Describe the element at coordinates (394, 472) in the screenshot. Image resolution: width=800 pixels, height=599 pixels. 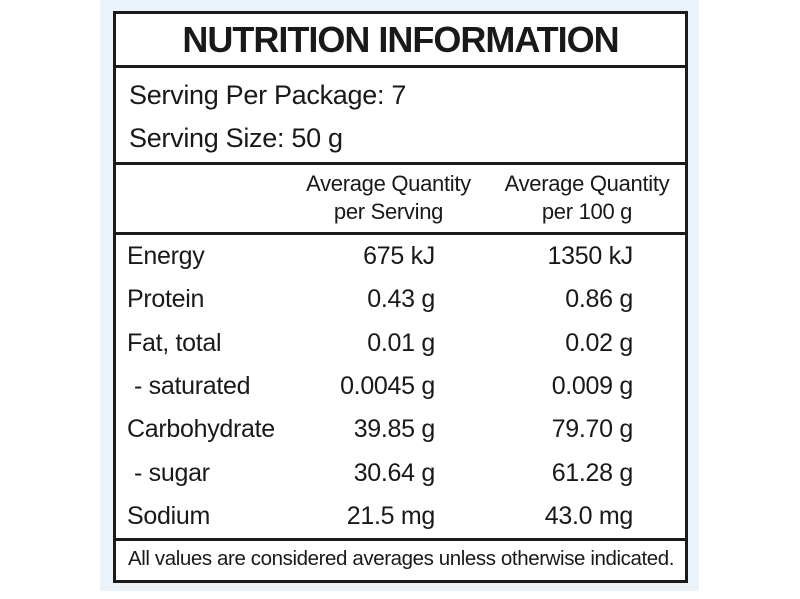
I see `value-per-serving: 30.64 g` at that location.